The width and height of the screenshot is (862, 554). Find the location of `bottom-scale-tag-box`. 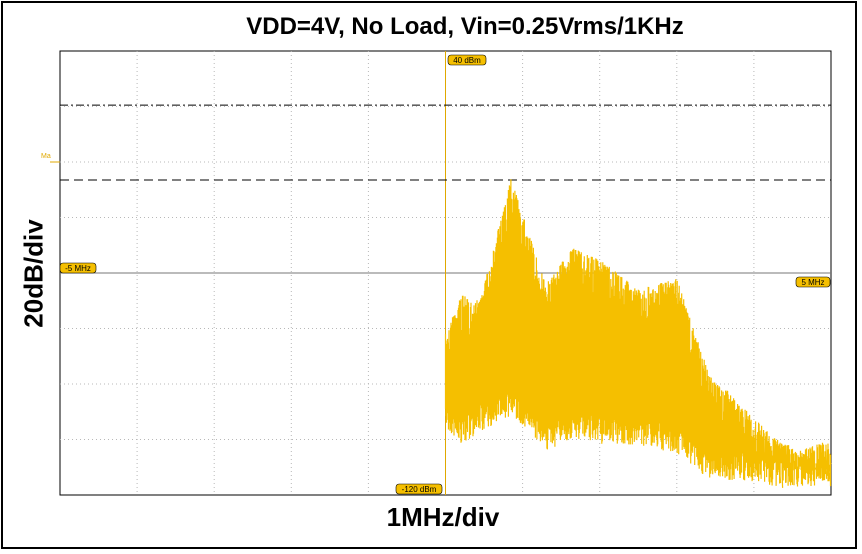

bottom-scale-tag-box is located at coordinates (419, 489).